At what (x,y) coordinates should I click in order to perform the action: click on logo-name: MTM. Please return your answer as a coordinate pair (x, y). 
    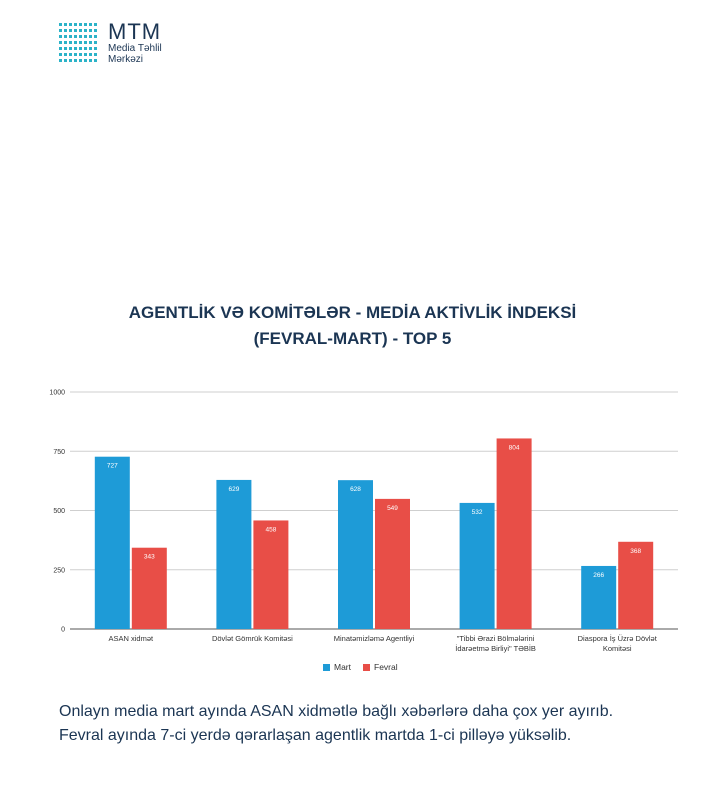
    Looking at the image, I should click on (135, 31).